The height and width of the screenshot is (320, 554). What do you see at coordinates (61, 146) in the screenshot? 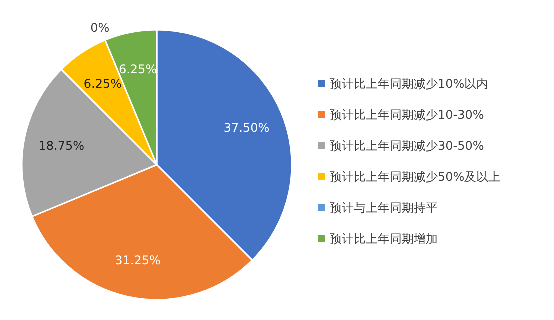
I see `data-label: 18.75%` at bounding box center [61, 146].